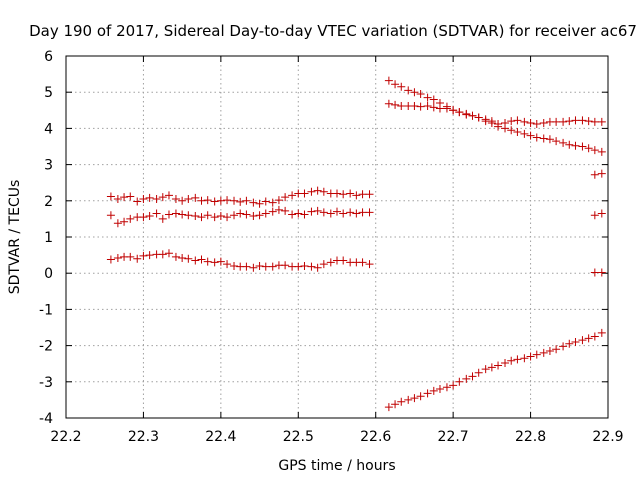  Describe the element at coordinates (495, 114) in the screenshot. I see `series-segment-2-middle` at that location.